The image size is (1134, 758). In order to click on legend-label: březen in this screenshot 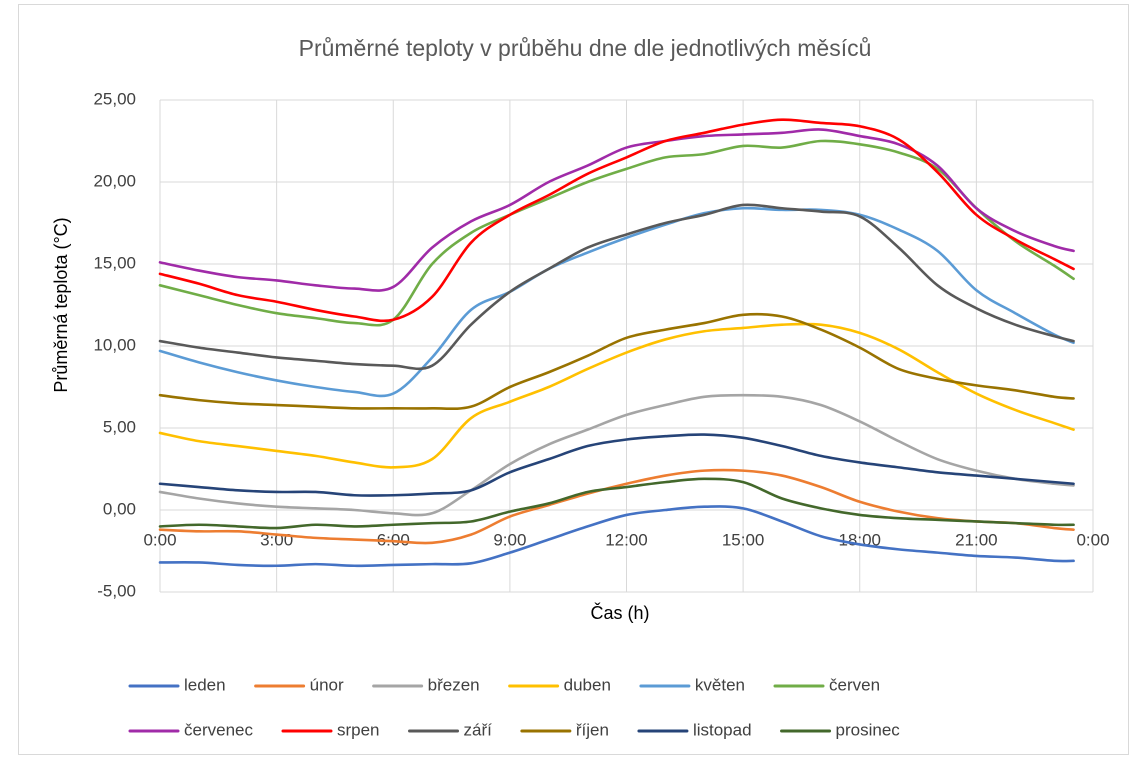, I will do `click(454, 684)`.